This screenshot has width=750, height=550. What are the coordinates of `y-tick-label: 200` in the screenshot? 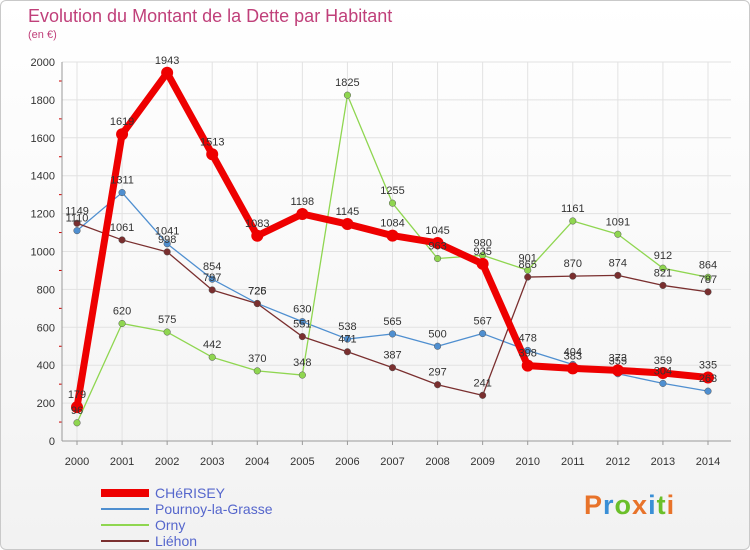 It's located at (46, 404).